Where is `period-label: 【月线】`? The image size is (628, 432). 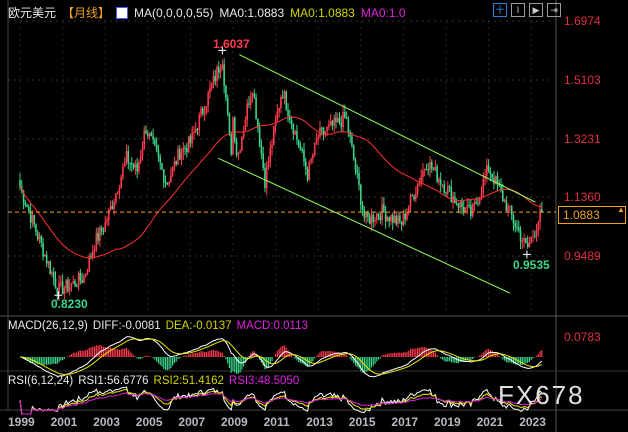
period-label: 【月线】 is located at coordinates (86, 13).